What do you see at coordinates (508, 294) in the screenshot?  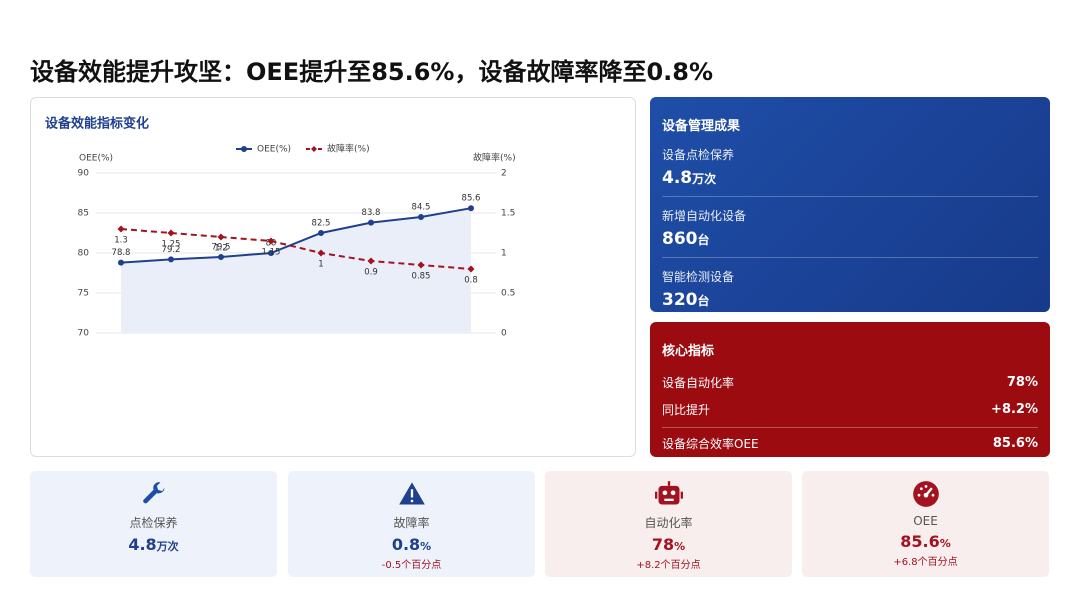 I see `y2-tick-label: 0.5` at bounding box center [508, 294].